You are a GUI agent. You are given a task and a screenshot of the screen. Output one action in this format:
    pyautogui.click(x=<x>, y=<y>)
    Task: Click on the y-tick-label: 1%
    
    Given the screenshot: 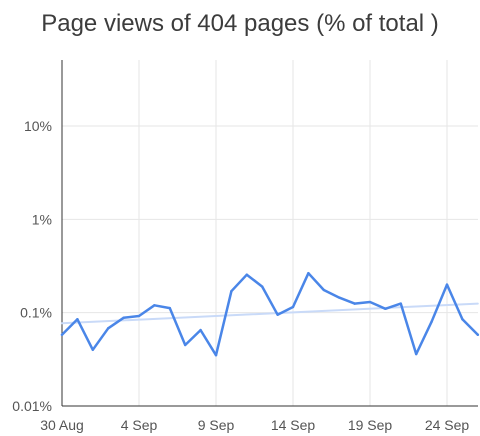 What is the action you would take?
    pyautogui.click(x=42, y=219)
    